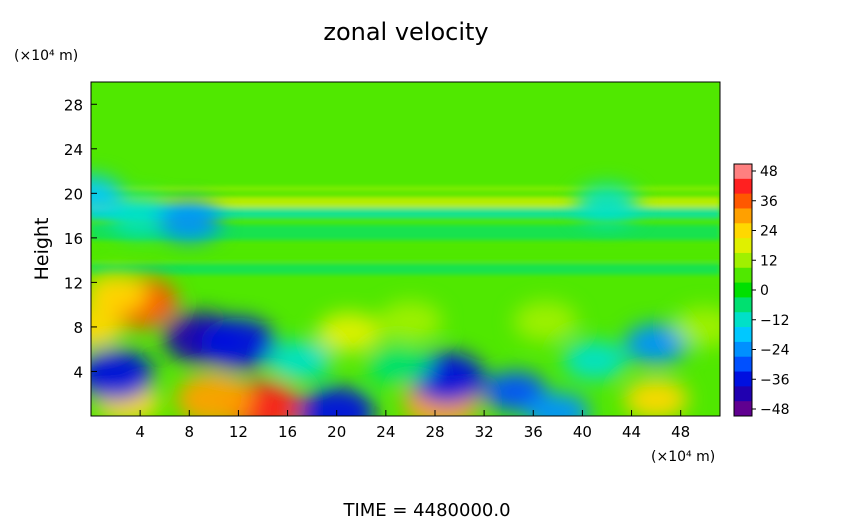 This screenshot has height=519, width=854. I want to click on x-tick-label: 44, so click(631, 432).